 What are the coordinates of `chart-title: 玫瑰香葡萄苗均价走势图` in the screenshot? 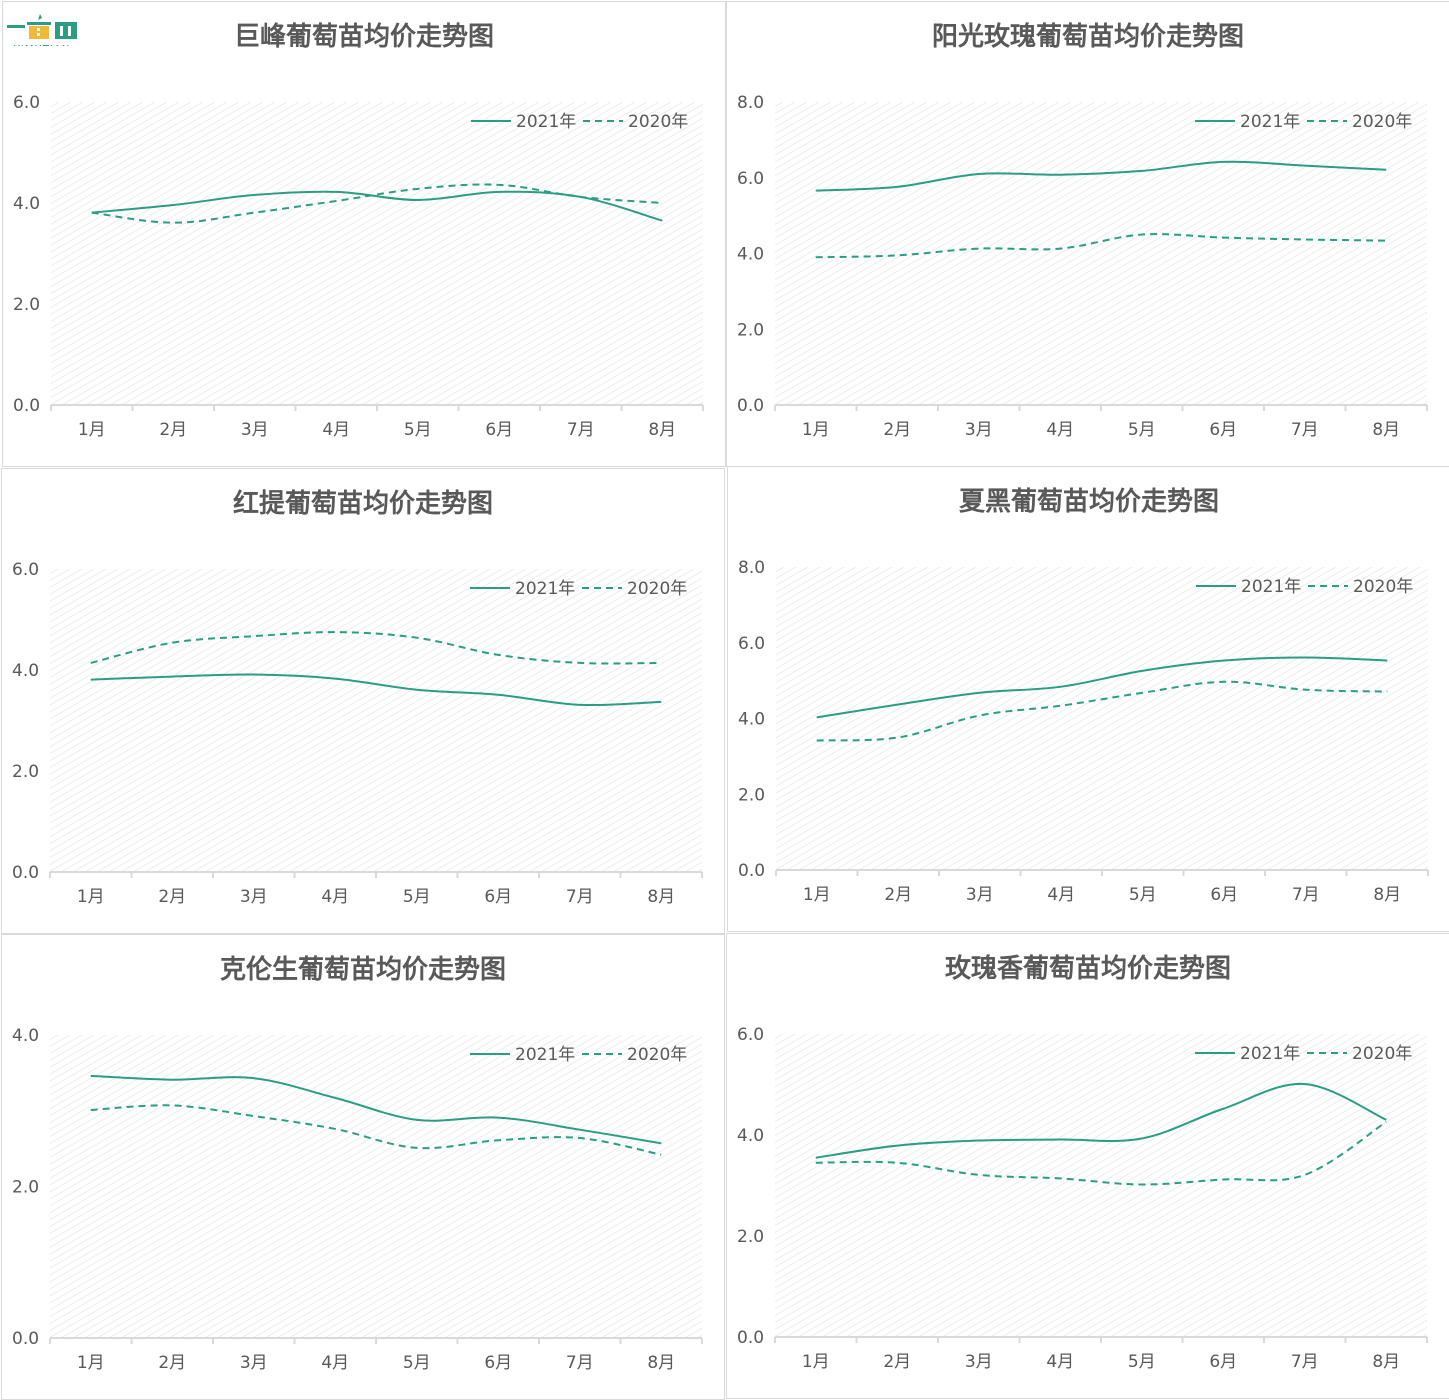 It's located at (1087, 969).